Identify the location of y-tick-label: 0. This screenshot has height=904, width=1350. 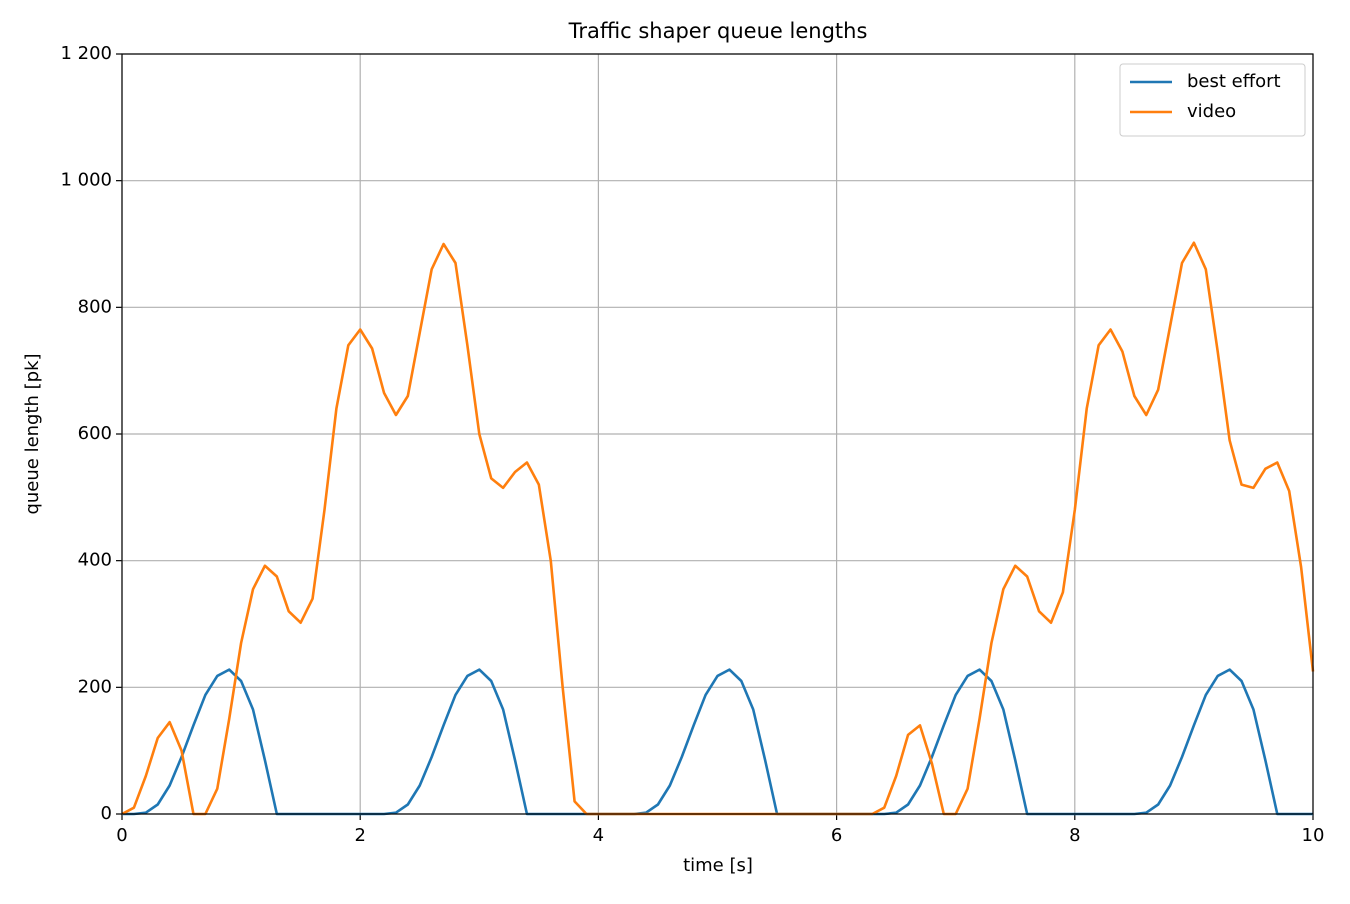
(106, 813).